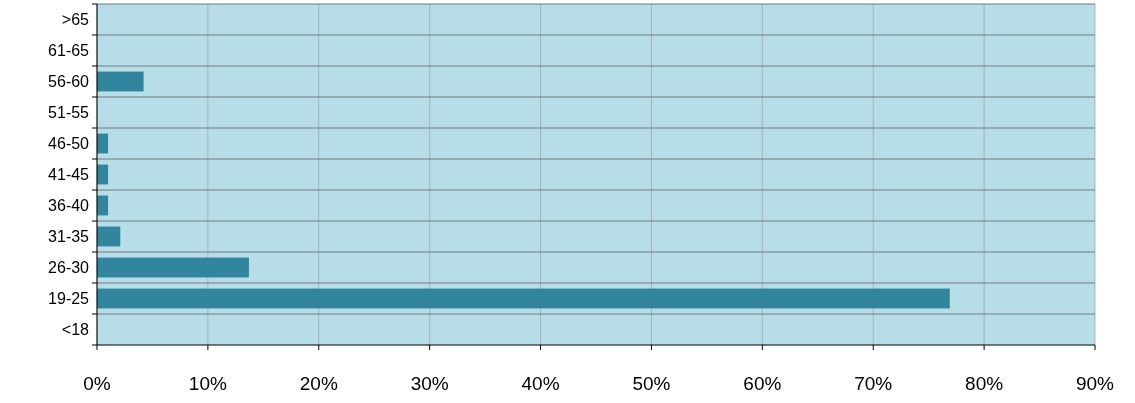  Describe the element at coordinates (651, 383) in the screenshot. I see `x-tick-label: 50%` at that location.